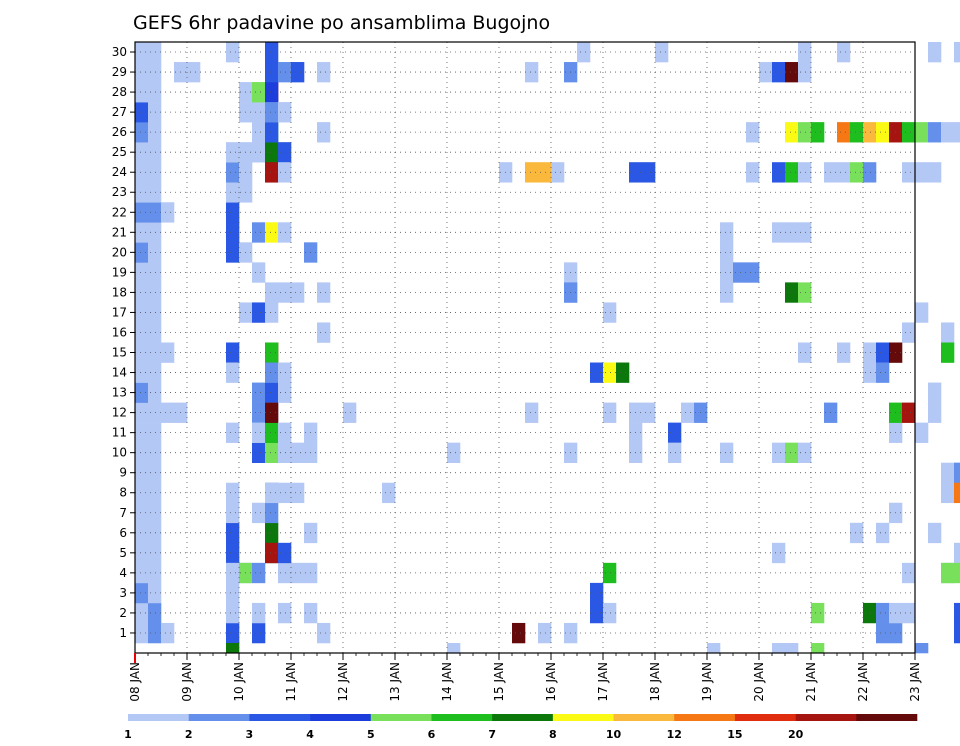  Describe the element at coordinates (119, 232) in the screenshot. I see `y-tick-label: 21` at that location.